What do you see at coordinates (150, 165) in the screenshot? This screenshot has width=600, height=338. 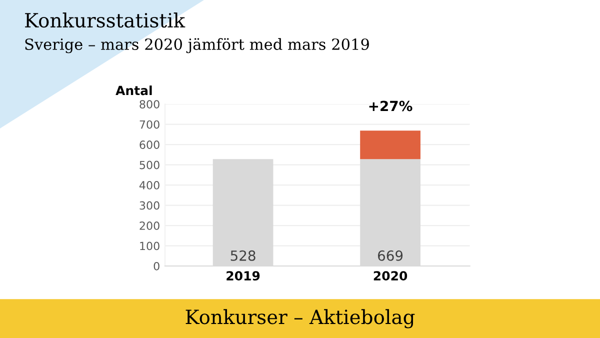 I see `y-tick-label: 500` at bounding box center [150, 165].